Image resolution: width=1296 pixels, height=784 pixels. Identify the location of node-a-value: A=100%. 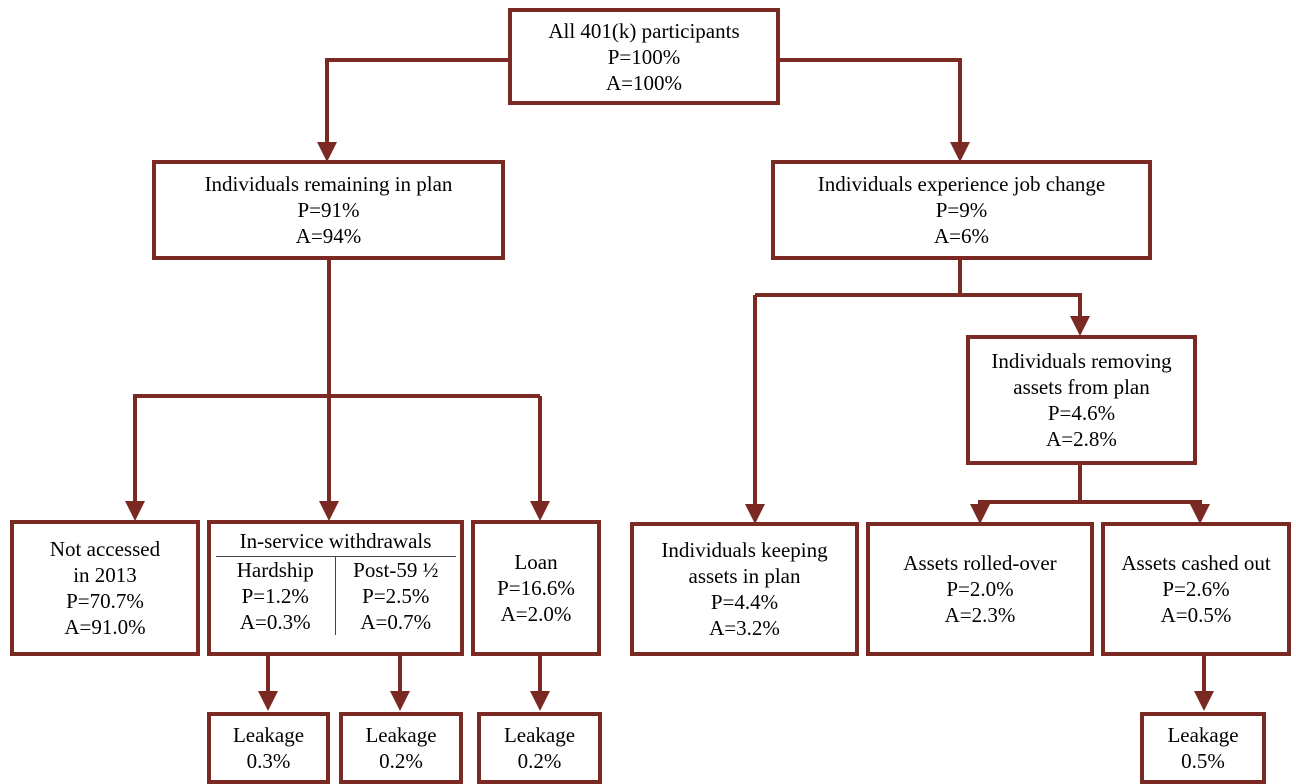
(643, 82).